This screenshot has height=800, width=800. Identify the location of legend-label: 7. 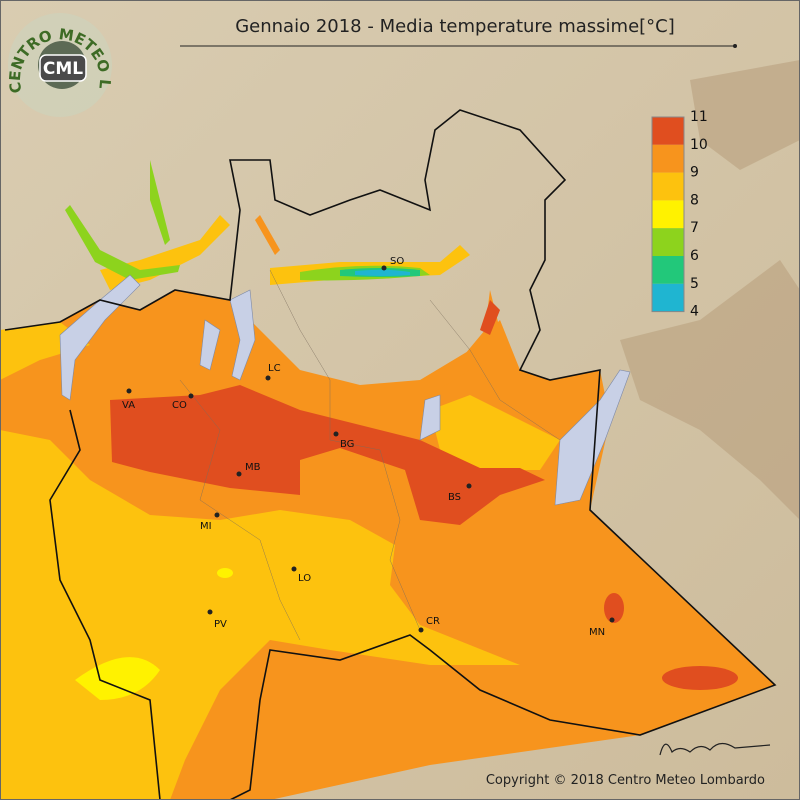
(694, 228).